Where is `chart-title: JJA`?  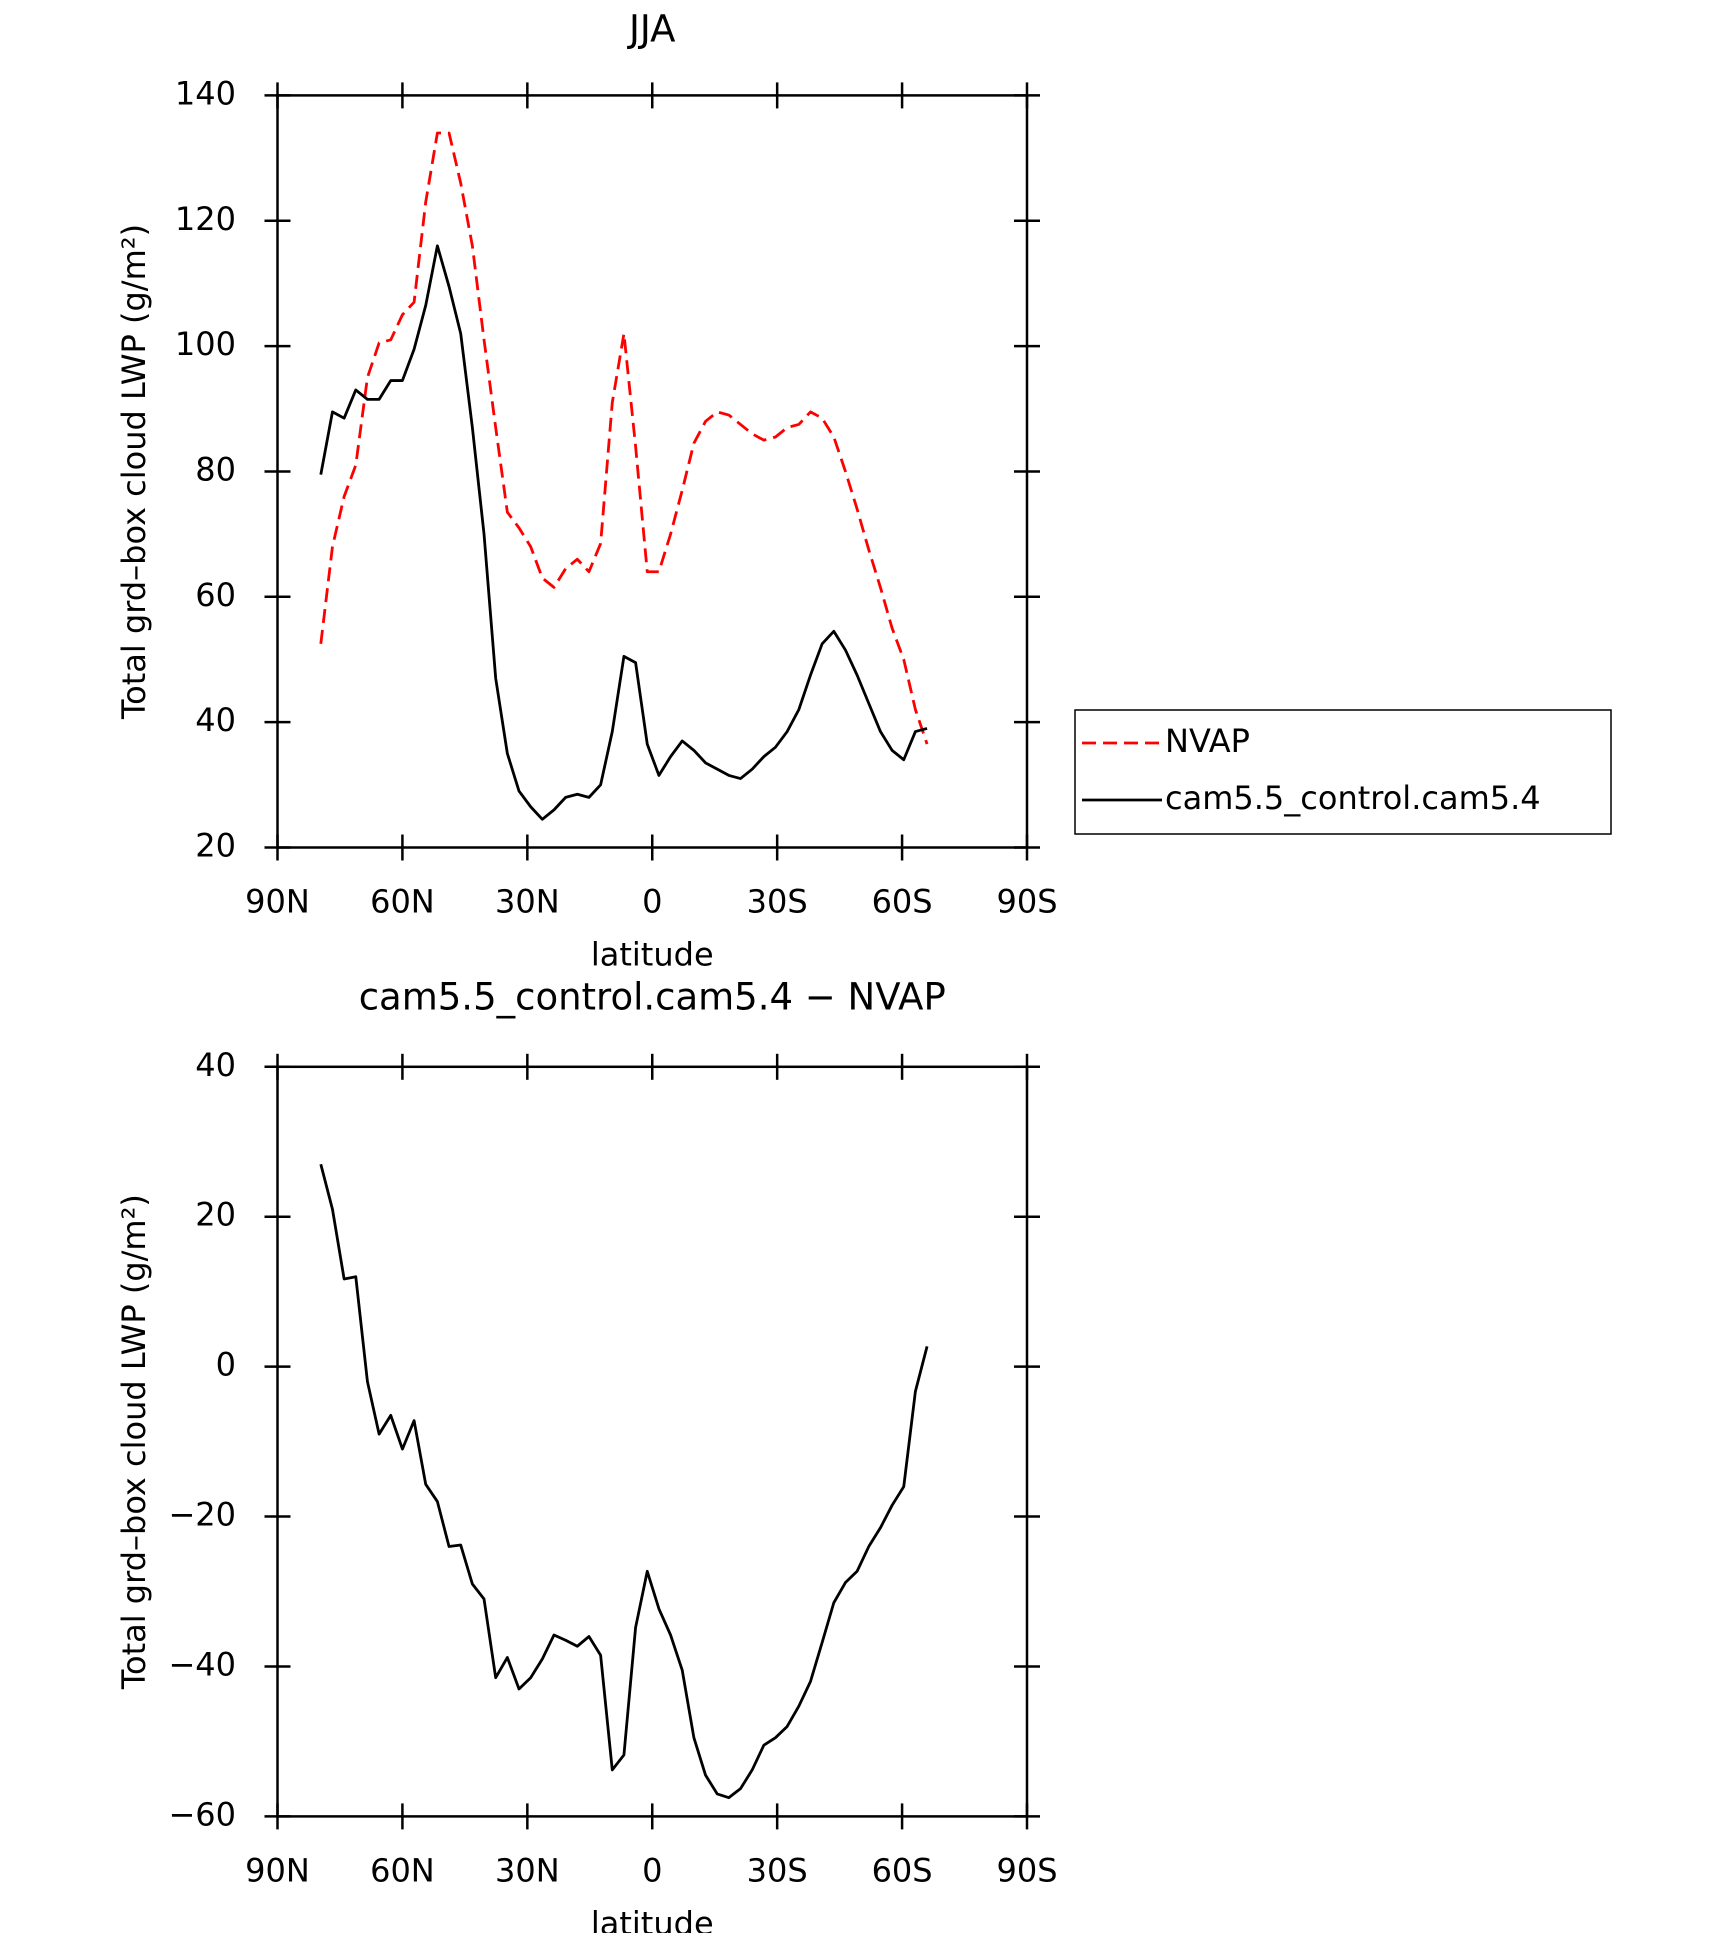
chart-title: JJA is located at coordinates (651, 29).